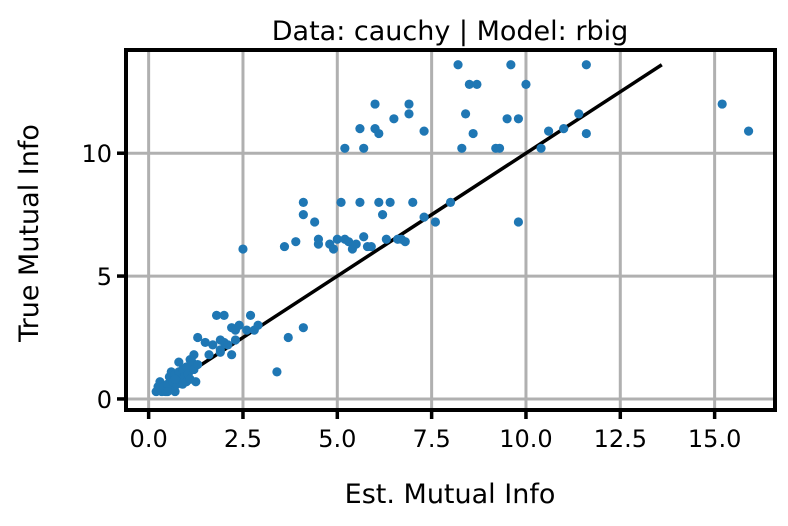 The image size is (788, 526). What do you see at coordinates (96, 154) in the screenshot?
I see `y-tick-label: 10` at bounding box center [96, 154].